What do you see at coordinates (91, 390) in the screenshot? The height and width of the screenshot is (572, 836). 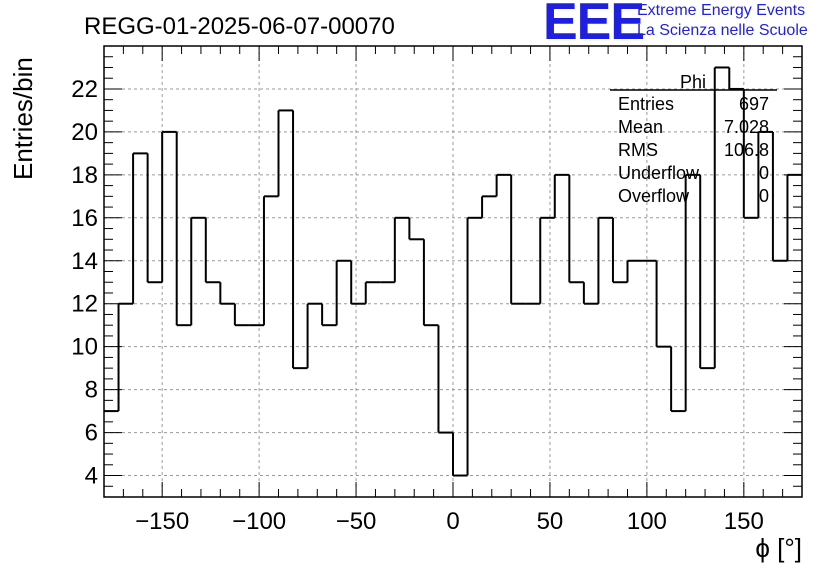 I see `y-tick-label: 8` at bounding box center [91, 390].